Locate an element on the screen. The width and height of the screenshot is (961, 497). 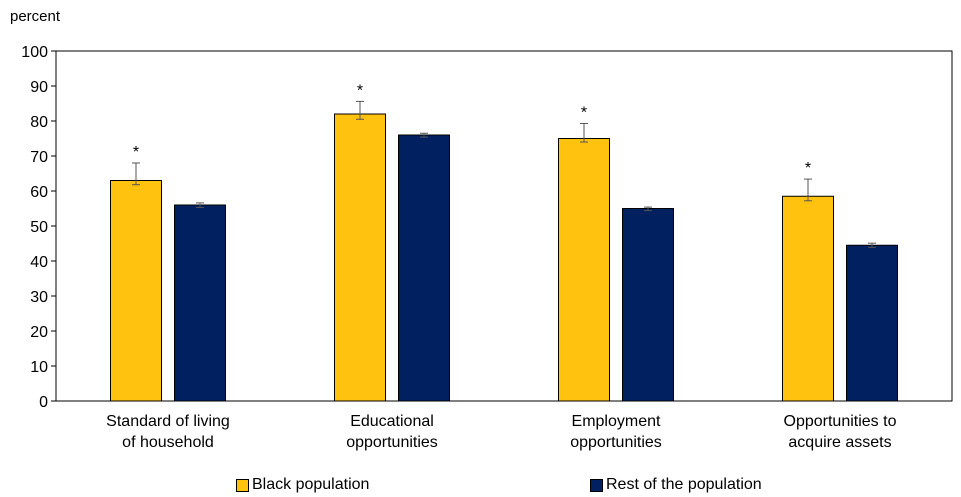
legend-swatch-rest-of-population is located at coordinates (596, 485).